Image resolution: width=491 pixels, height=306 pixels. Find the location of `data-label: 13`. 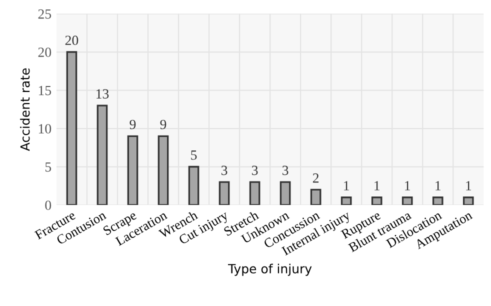

data-label: 13 is located at coordinates (102, 94).